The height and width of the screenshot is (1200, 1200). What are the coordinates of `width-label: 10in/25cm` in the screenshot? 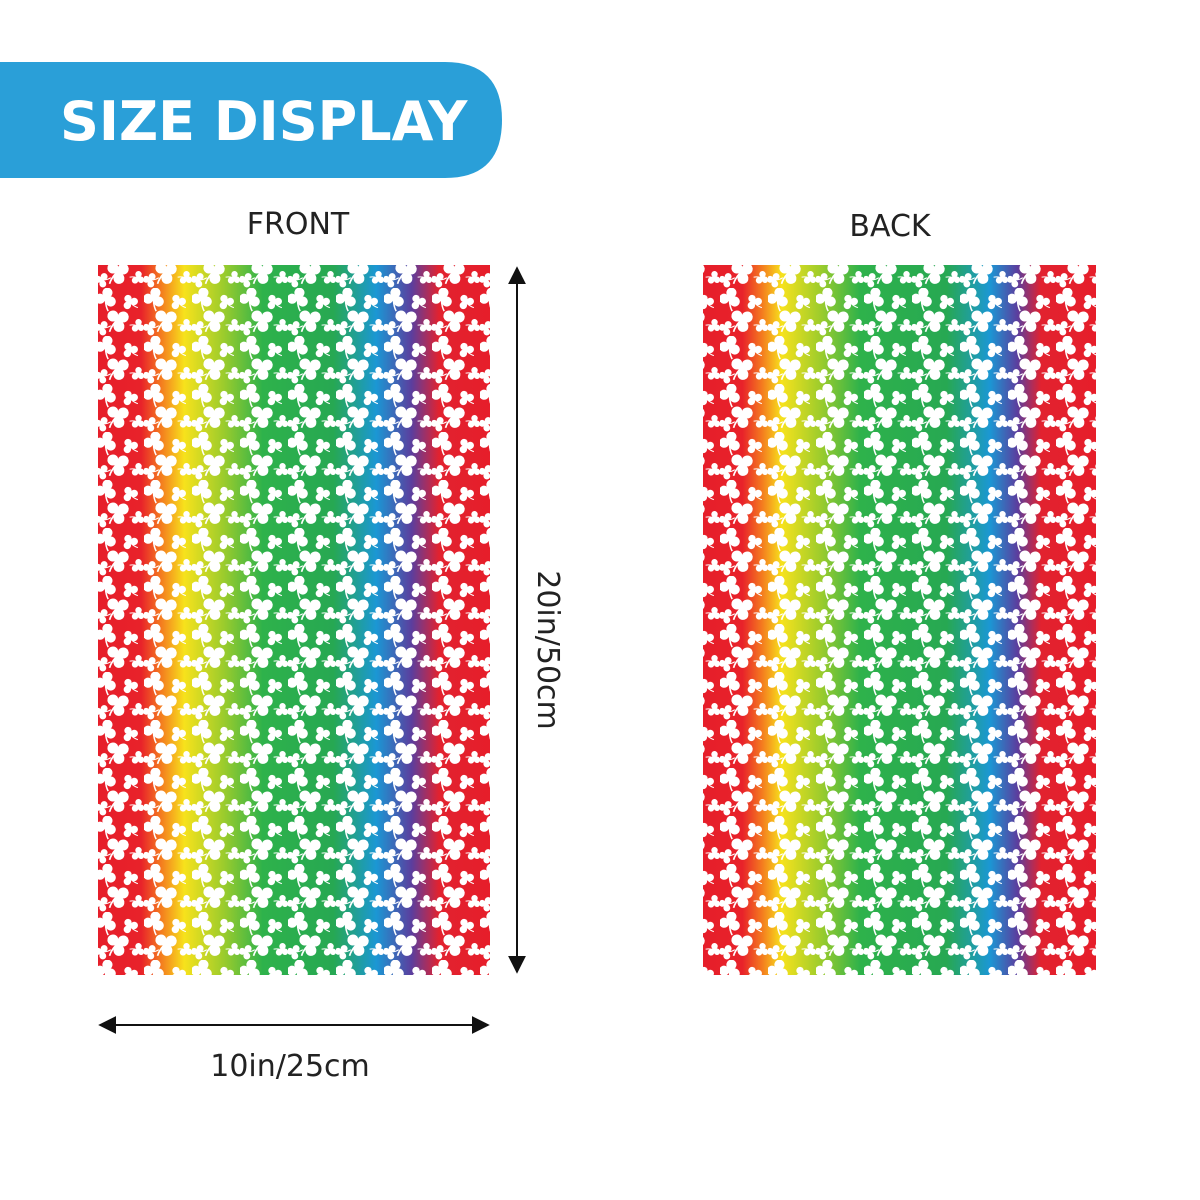 It's located at (290, 1066).